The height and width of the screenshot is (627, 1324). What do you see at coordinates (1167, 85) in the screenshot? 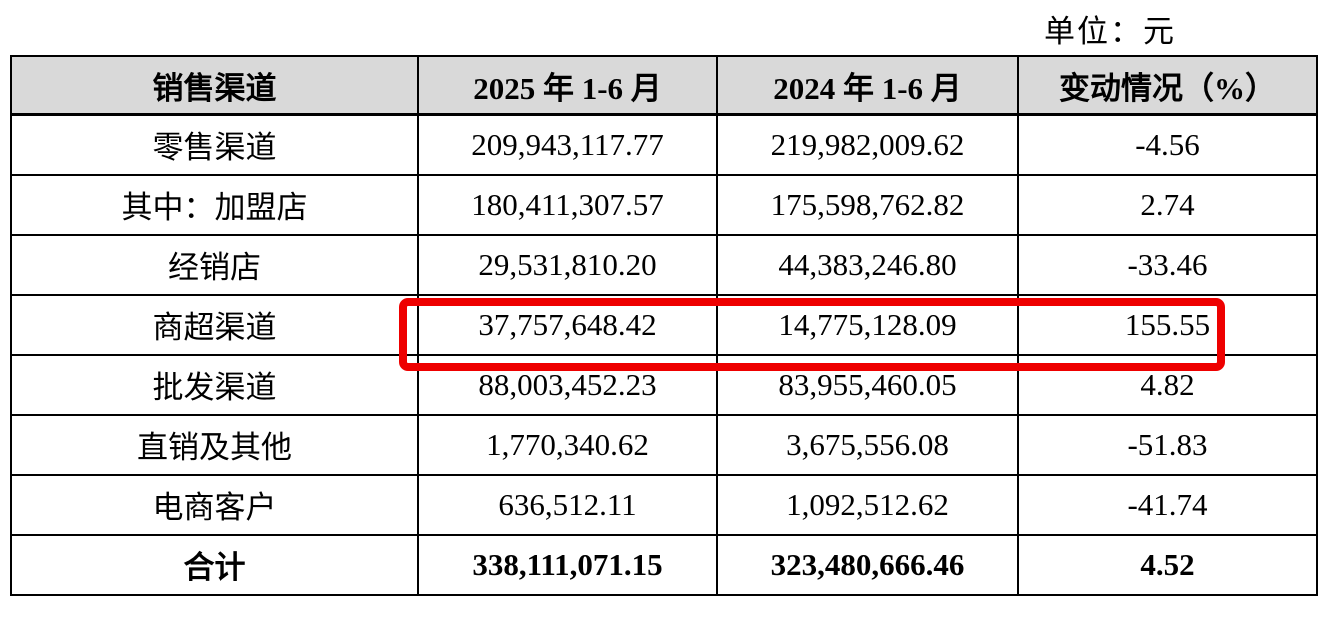
I see `header-change: 变动情况（%）` at bounding box center [1167, 85].